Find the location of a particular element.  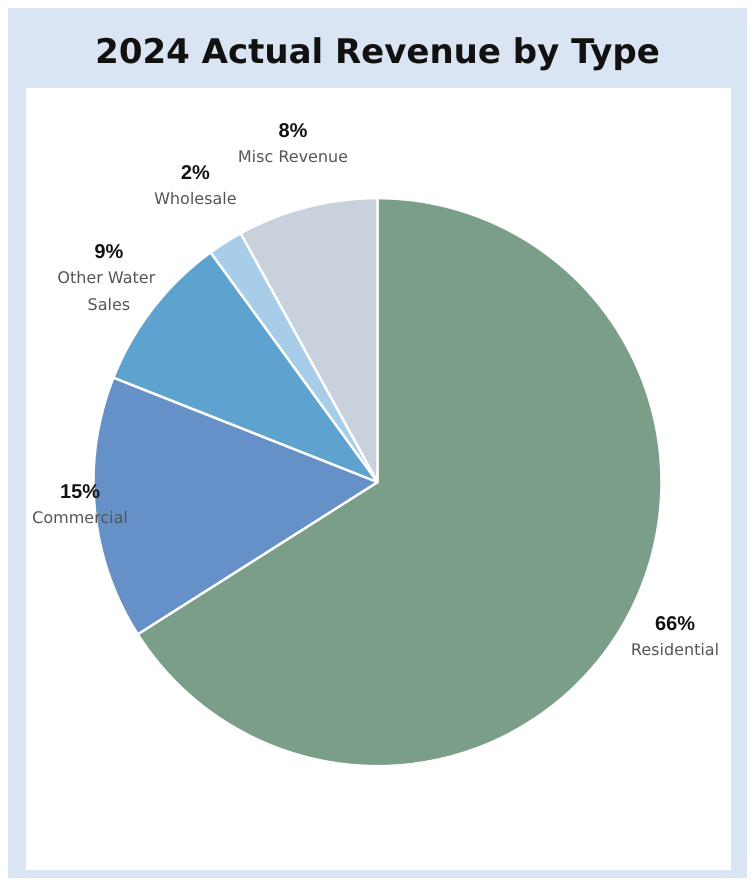

data-label: 9% is located at coordinates (109, 251).